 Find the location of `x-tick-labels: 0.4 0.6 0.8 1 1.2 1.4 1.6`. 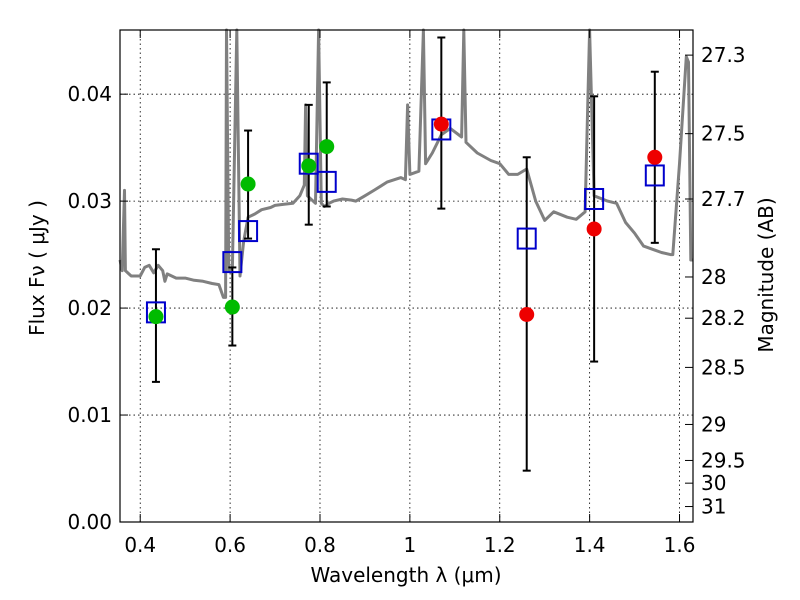

x-tick-labels: 0.4 0.6 0.8 1 1.2 1.4 1.6 is located at coordinates (409, 545).